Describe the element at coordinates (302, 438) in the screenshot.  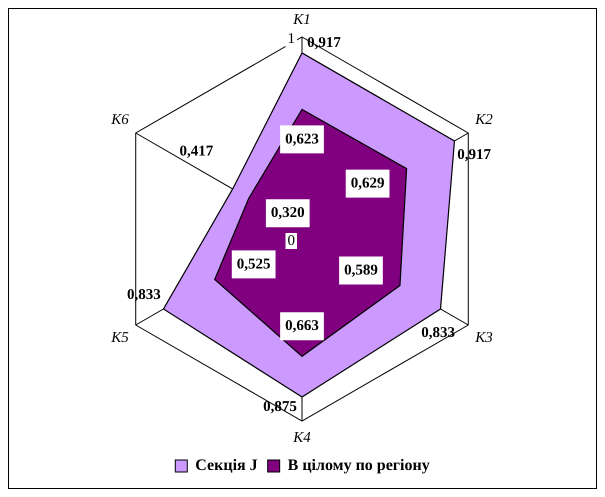
I see `spoke-label: K4` at that location.